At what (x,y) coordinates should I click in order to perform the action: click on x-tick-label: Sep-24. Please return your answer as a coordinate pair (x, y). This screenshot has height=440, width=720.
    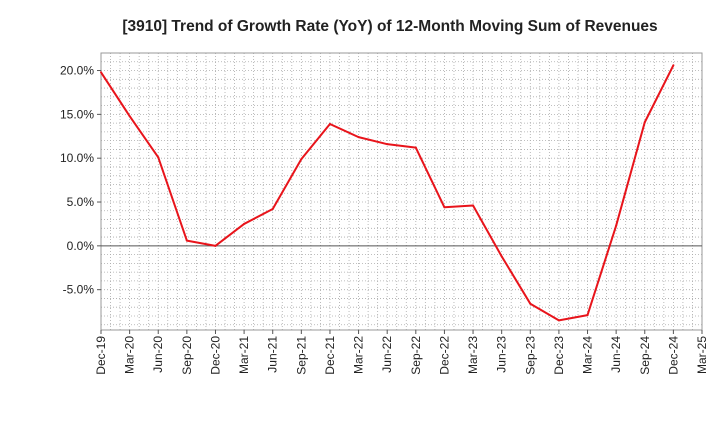
    Looking at the image, I should click on (645, 355).